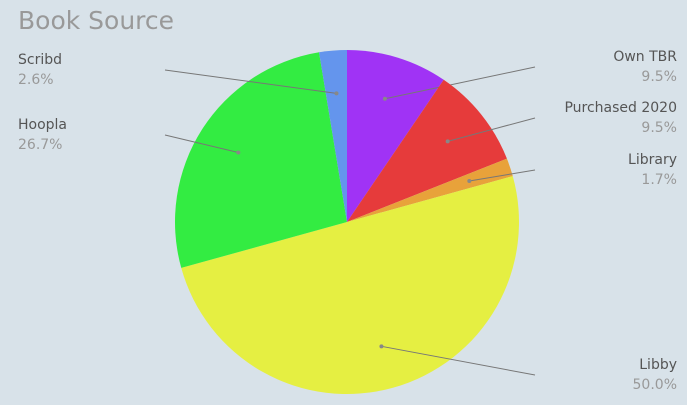 The height and width of the screenshot is (405, 687). I want to click on slice-value: 50.0%, so click(655, 385).